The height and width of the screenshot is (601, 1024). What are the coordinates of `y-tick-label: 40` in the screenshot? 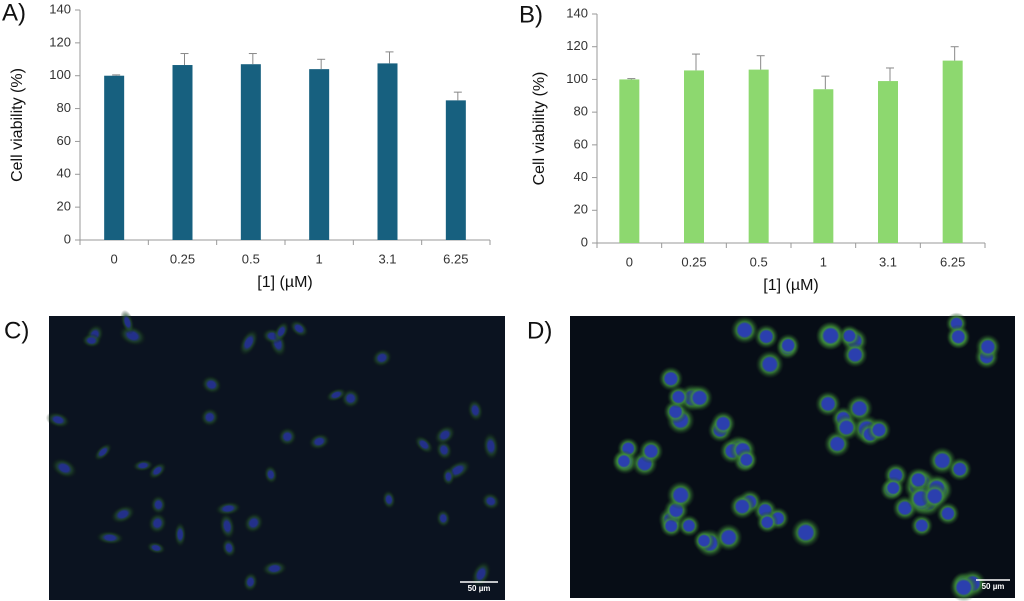 It's located at (581, 176).